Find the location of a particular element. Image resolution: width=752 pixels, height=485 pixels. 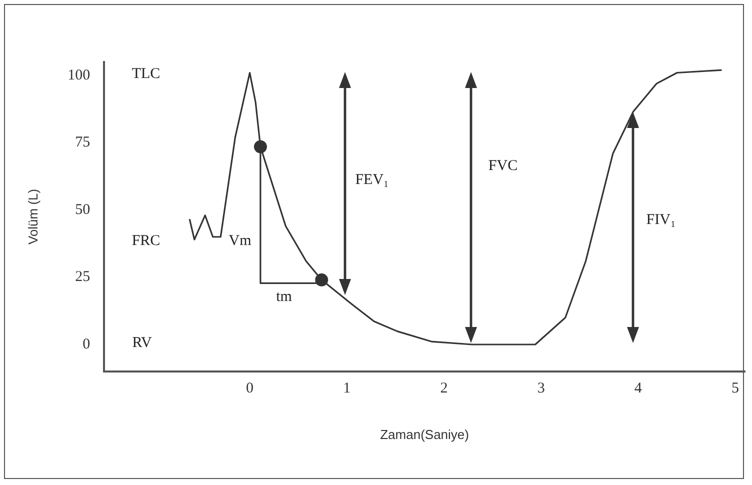

annotation: TLC is located at coordinates (146, 74).